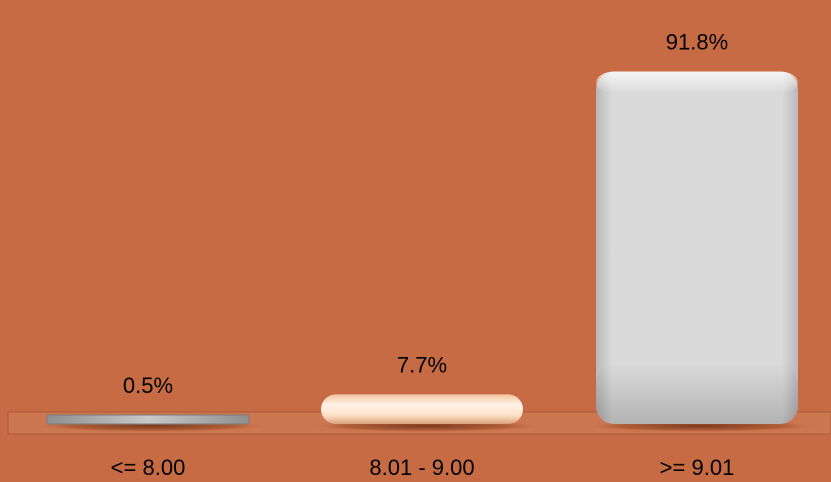 This screenshot has height=482, width=831. What do you see at coordinates (421, 467) in the screenshot?
I see `tick-label-1: 8.01 - 9.00` at bounding box center [421, 467].